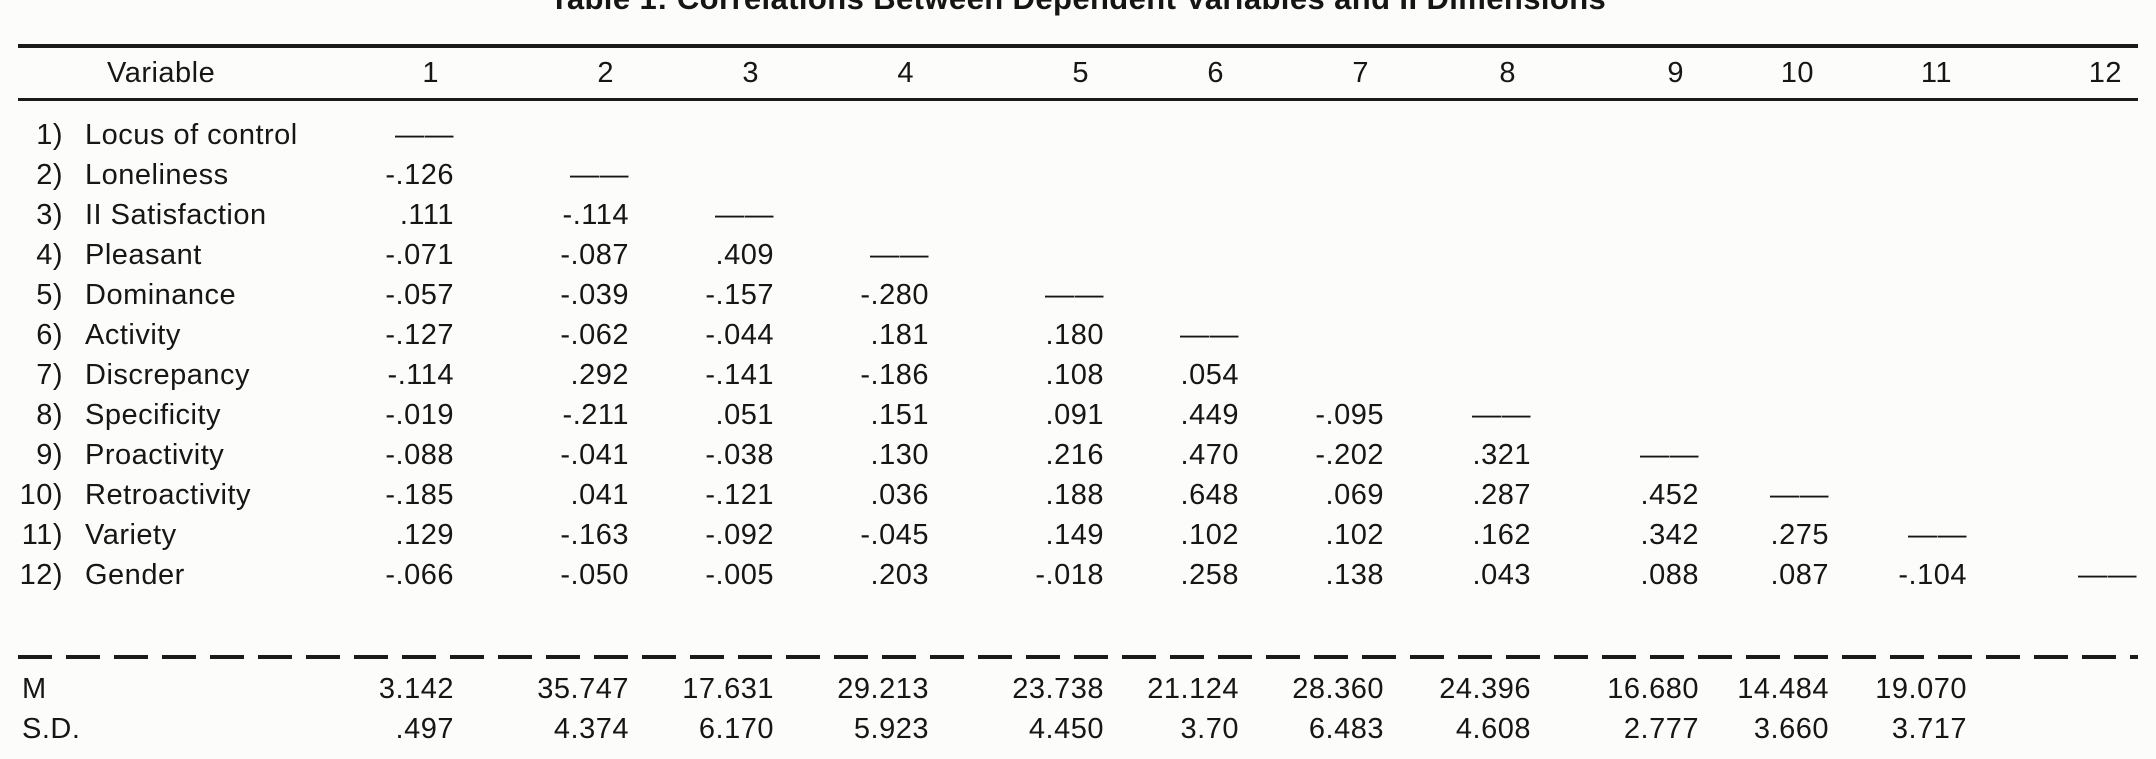  I want to click on row-number: 4), so click(49, 254).